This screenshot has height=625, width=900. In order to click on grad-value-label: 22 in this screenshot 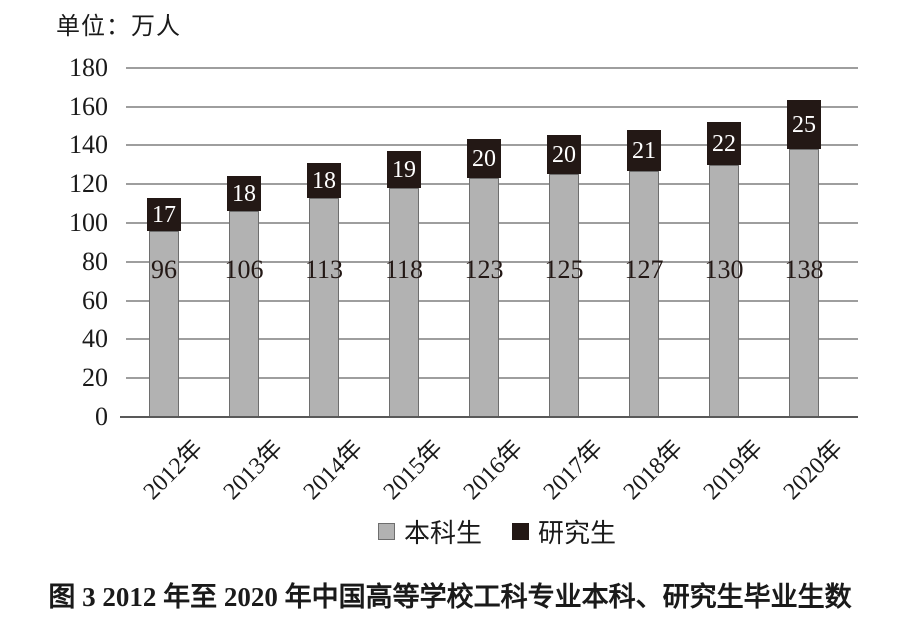, I will do `click(724, 143)`.